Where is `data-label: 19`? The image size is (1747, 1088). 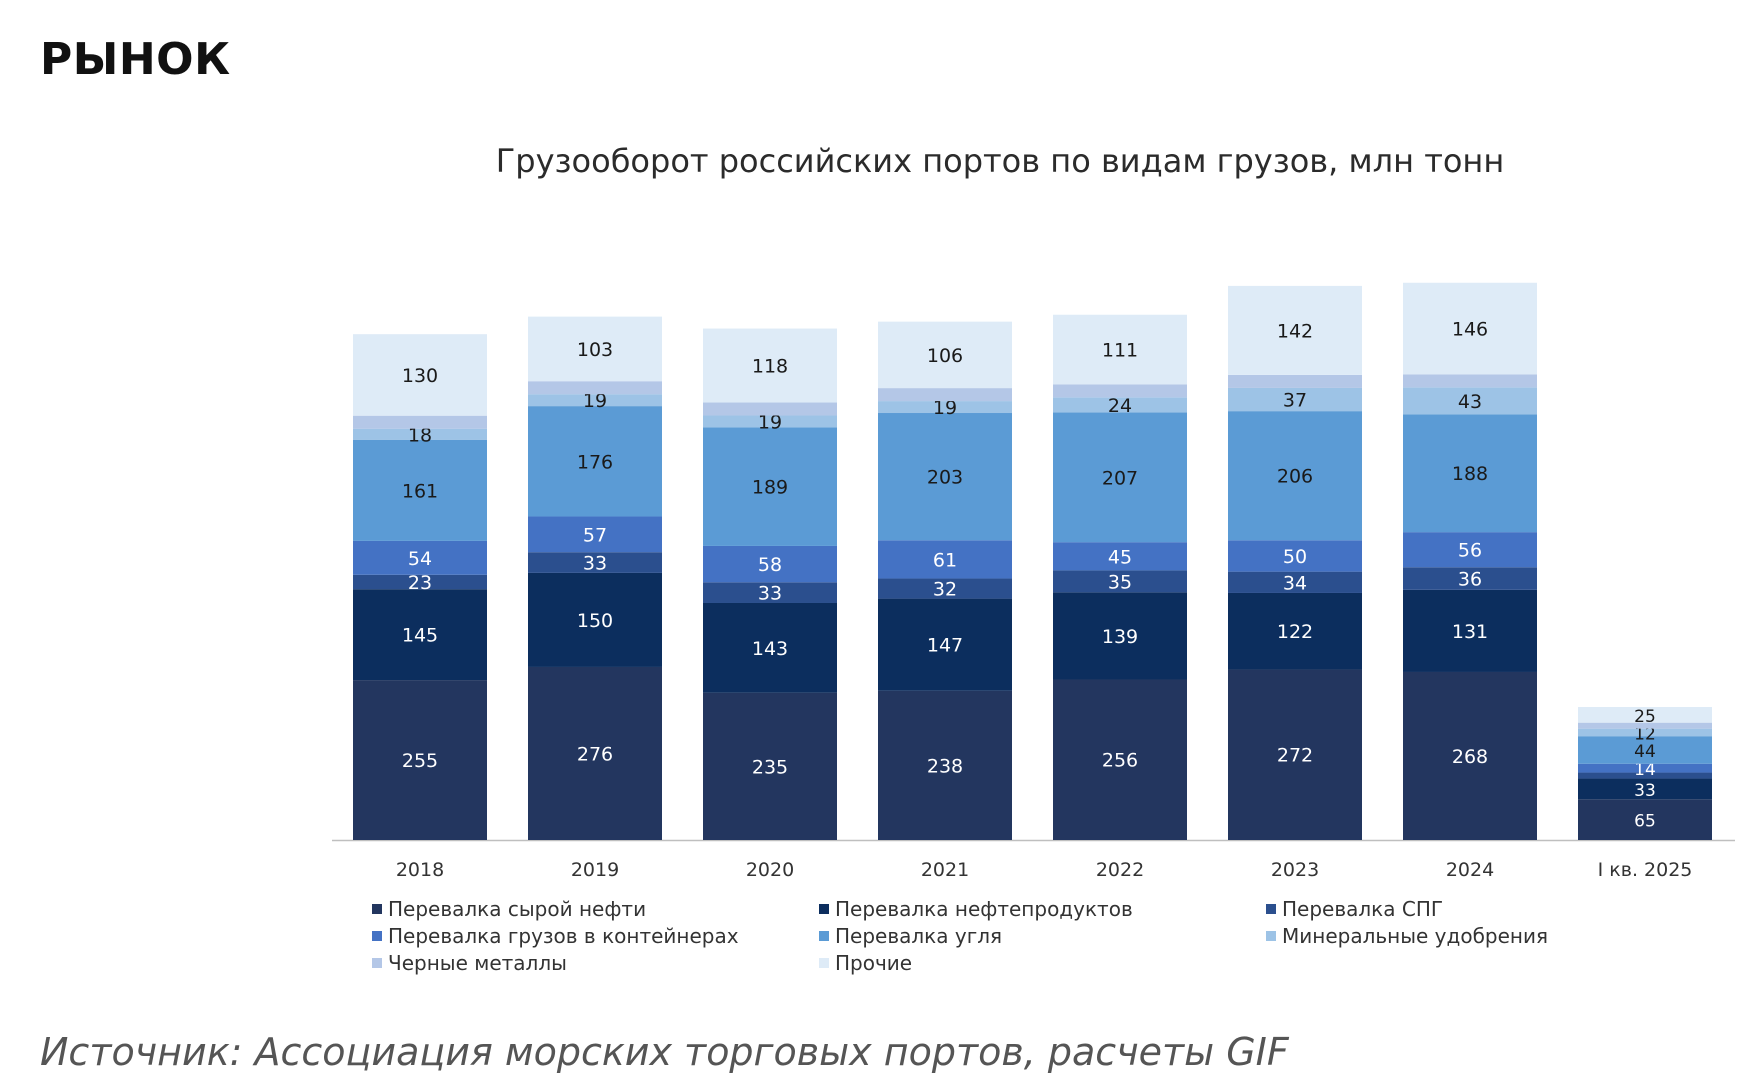 data-label: 19 is located at coordinates (945, 408).